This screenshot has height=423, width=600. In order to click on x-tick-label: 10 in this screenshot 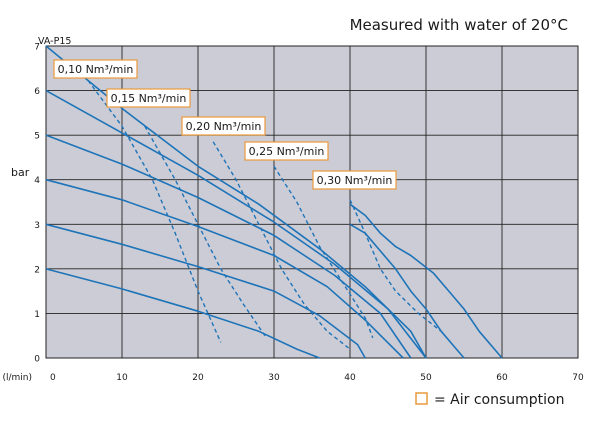, I will do `click(122, 378)`.